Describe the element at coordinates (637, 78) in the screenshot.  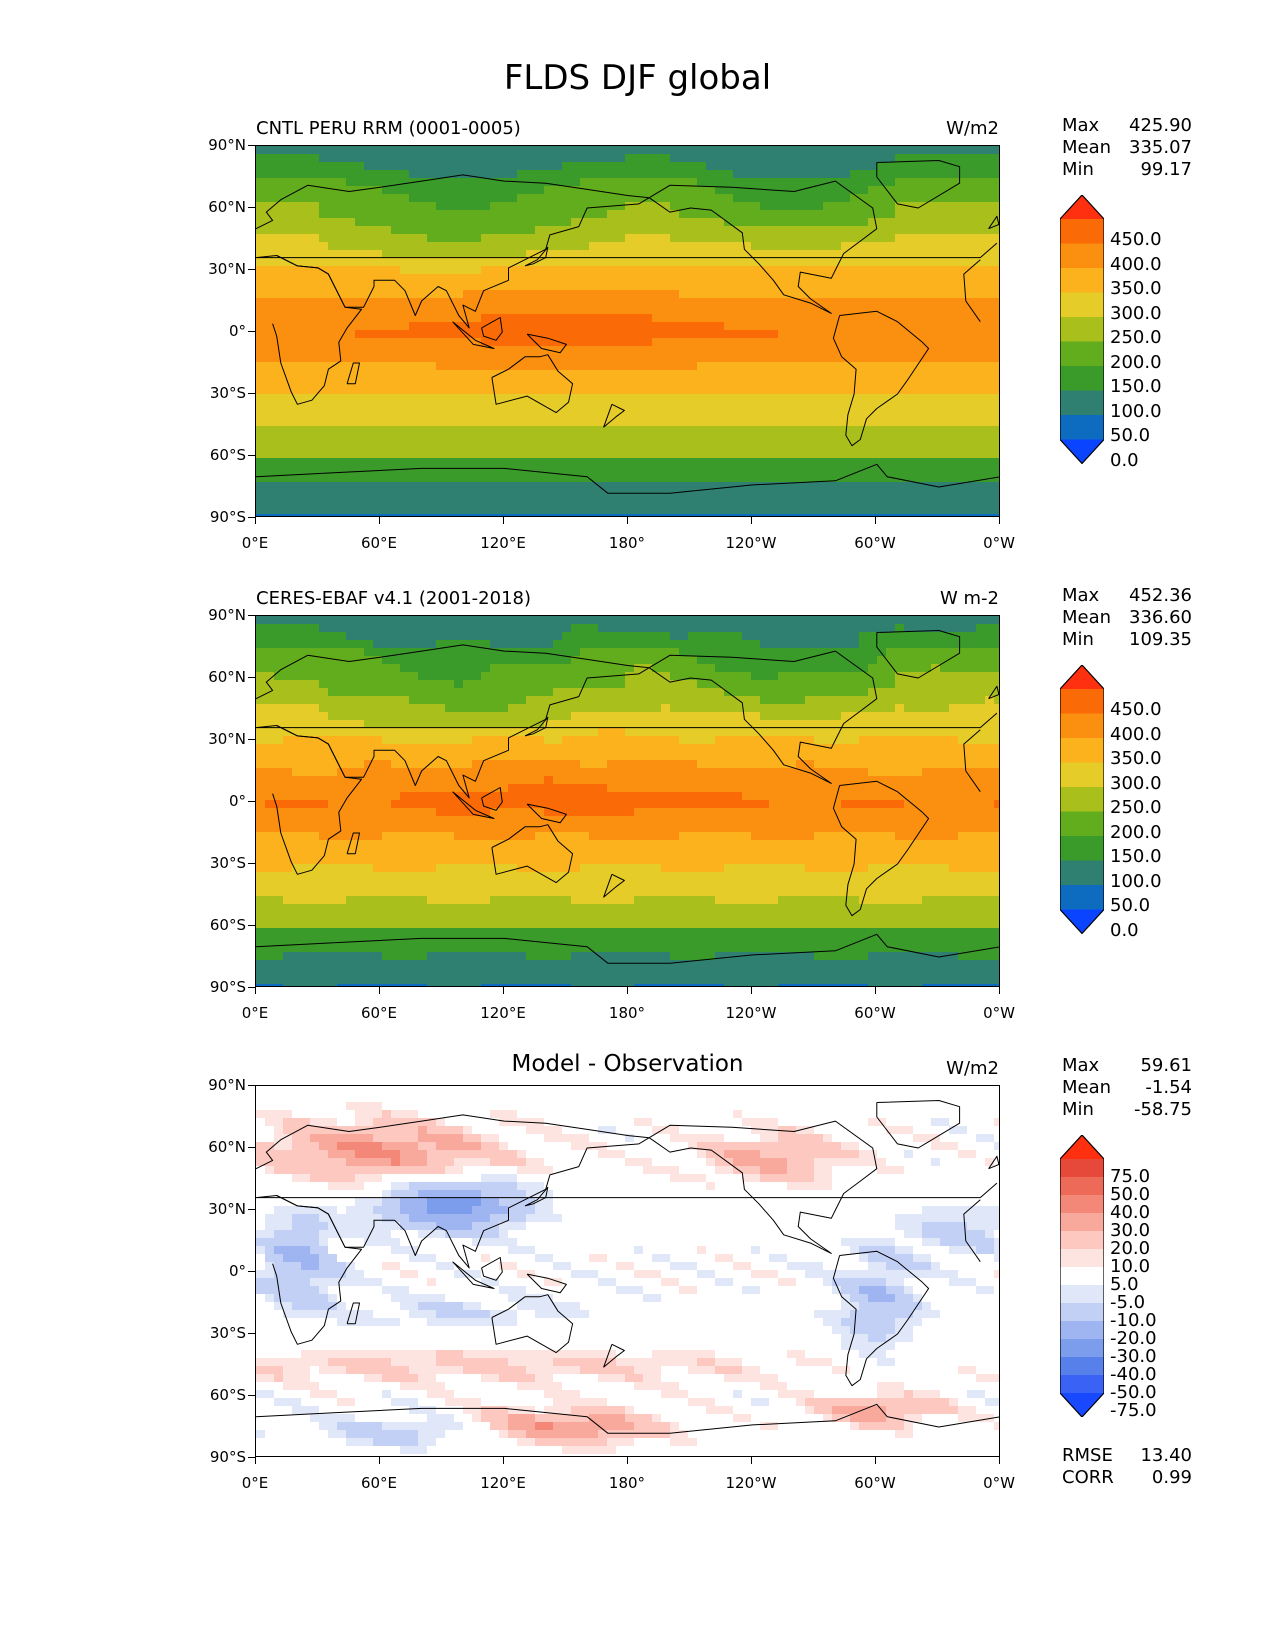
I see `figure-title: FLDS DJF global` at that location.